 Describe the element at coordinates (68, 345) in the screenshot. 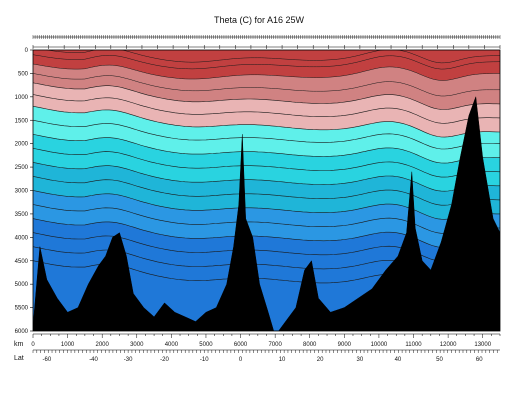

I see `km-tick-label: 1000` at that location.